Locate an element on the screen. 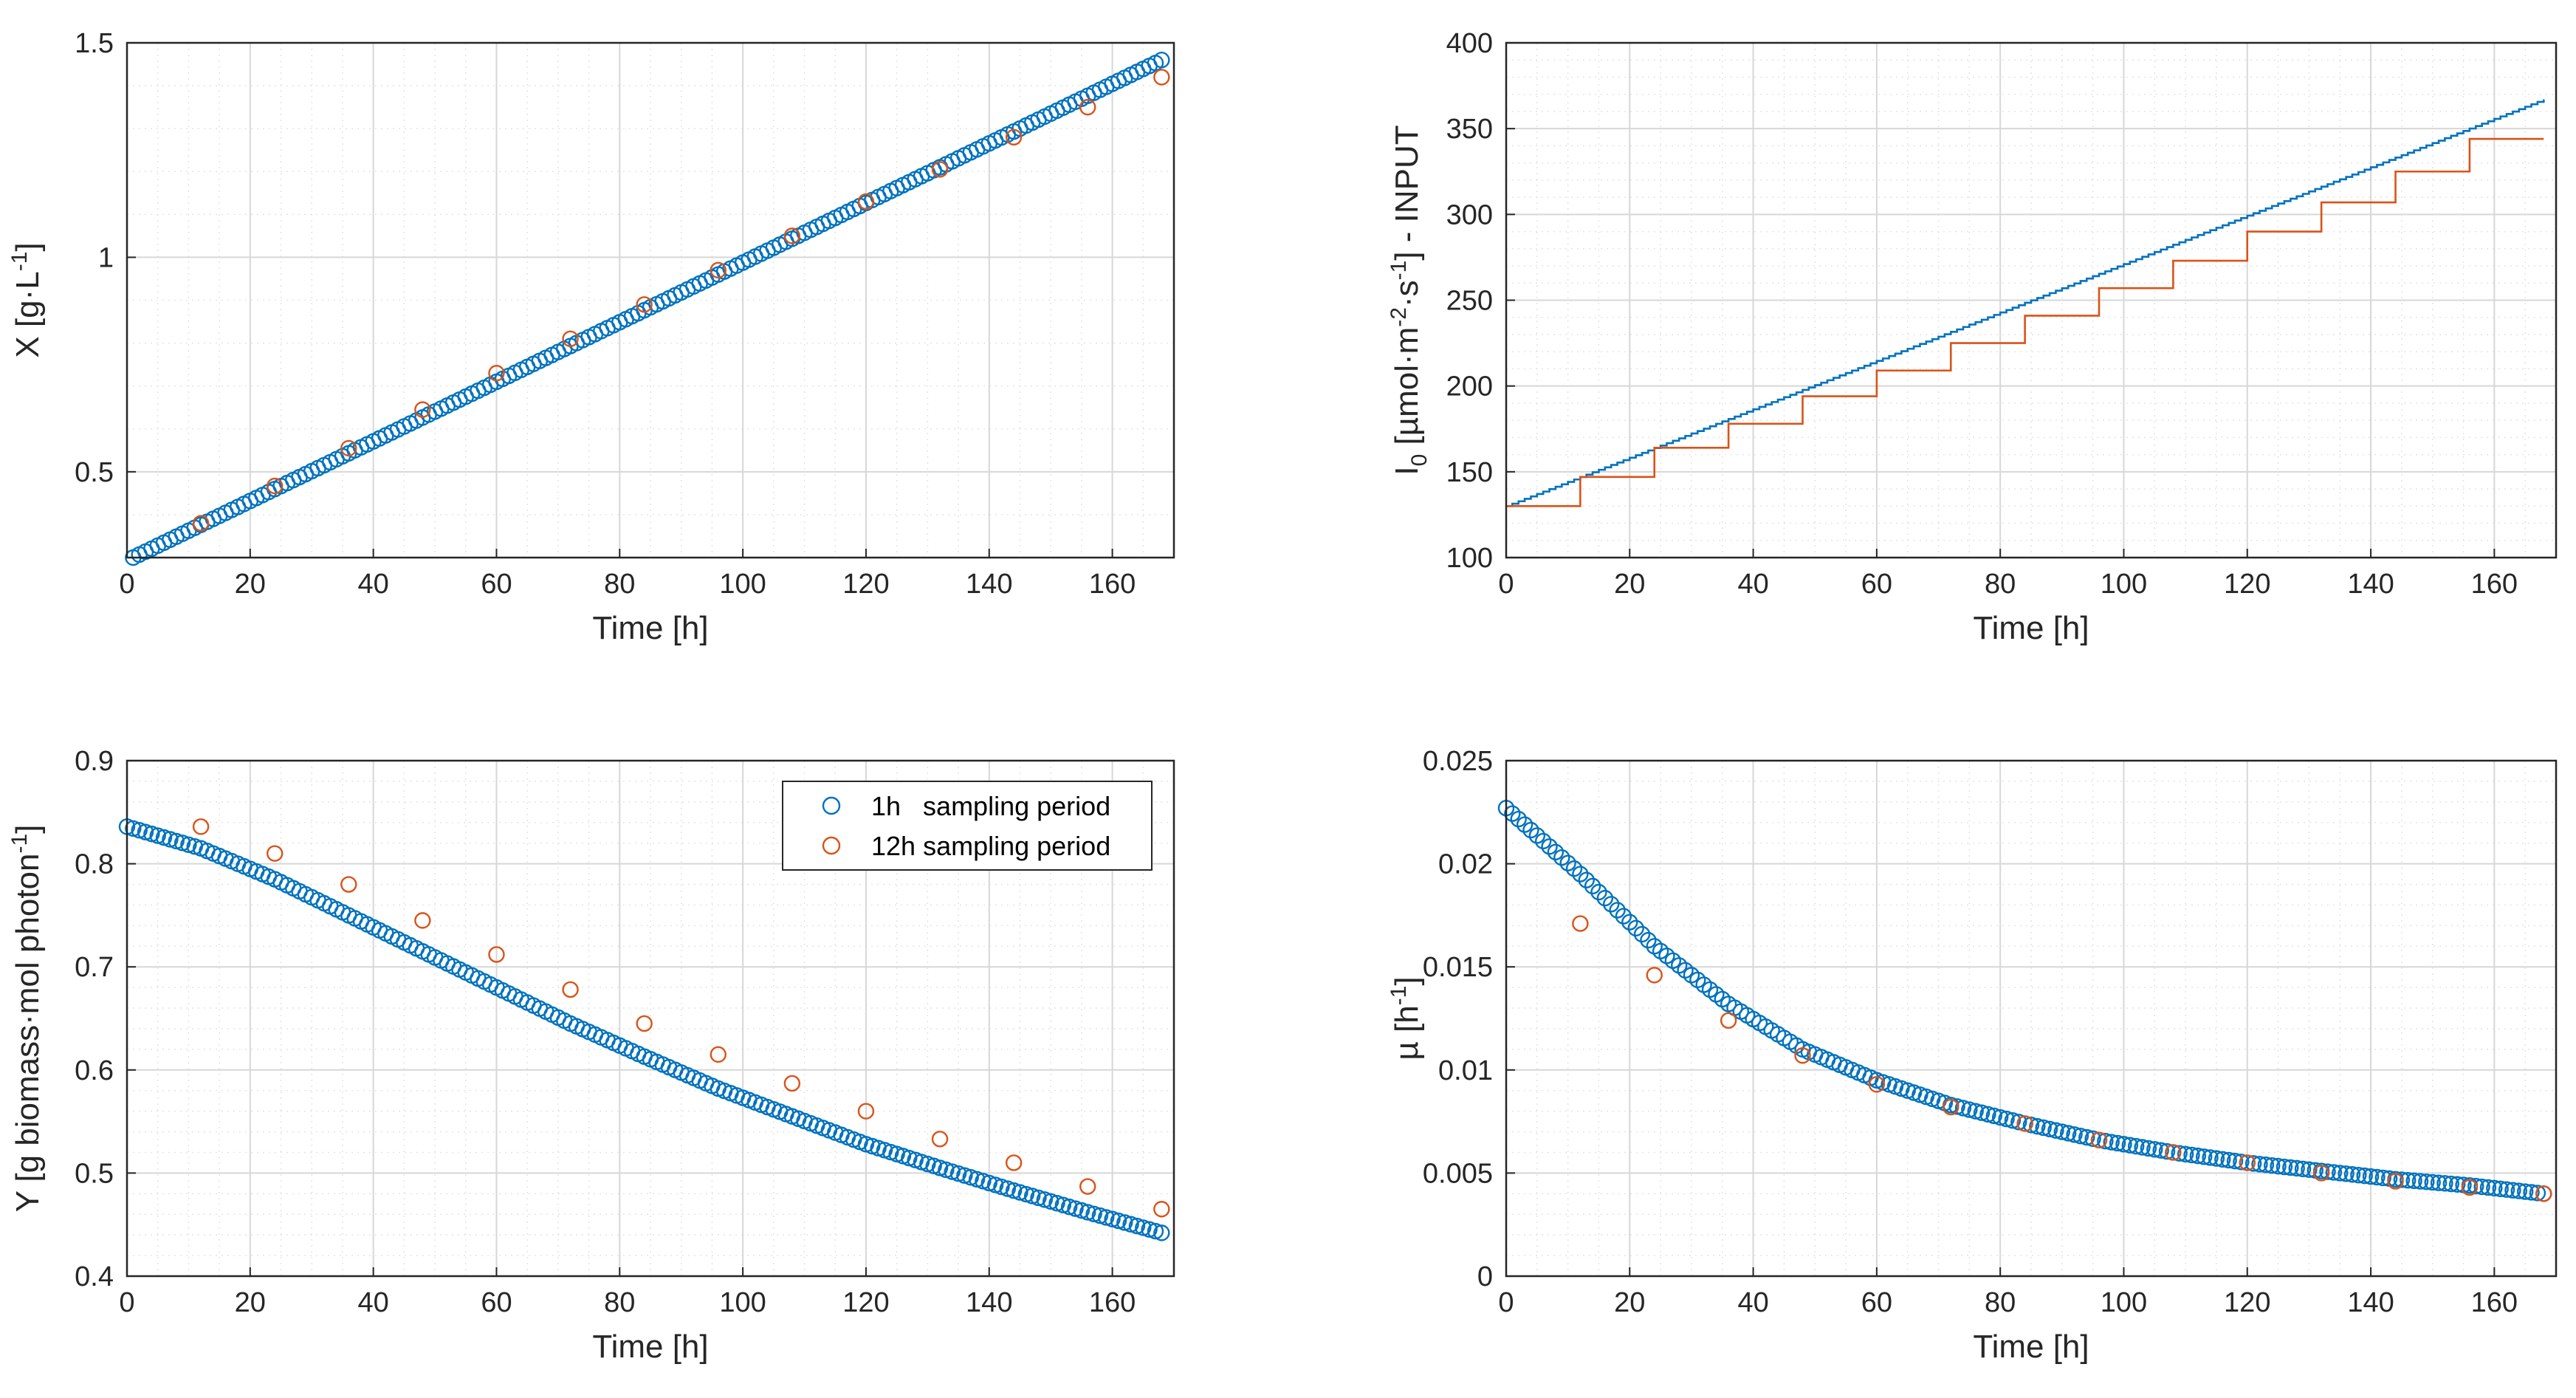  y-axis-label: Y [g biomass·mol photon-1] is located at coordinates (26, 1019).